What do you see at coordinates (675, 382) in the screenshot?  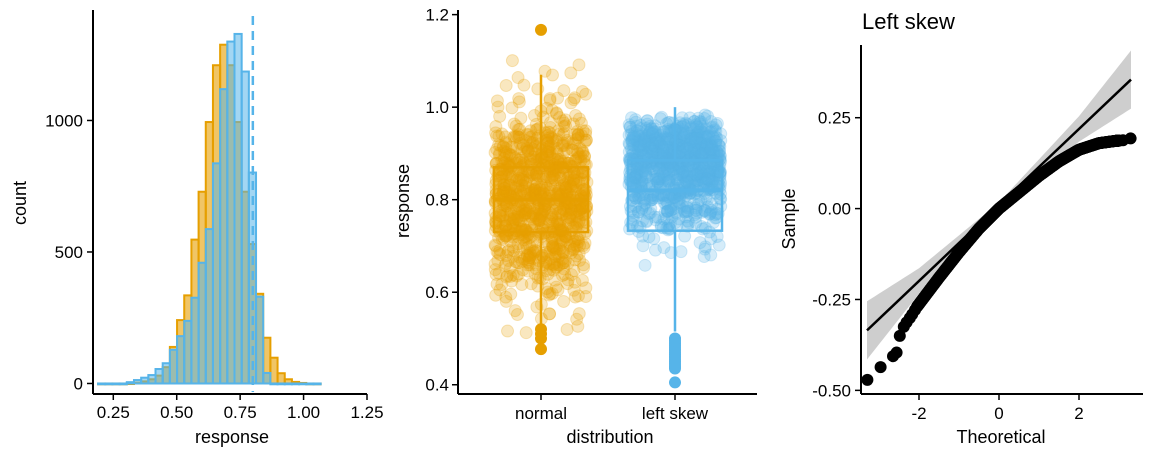 I see `outlier-point` at bounding box center [675, 382].